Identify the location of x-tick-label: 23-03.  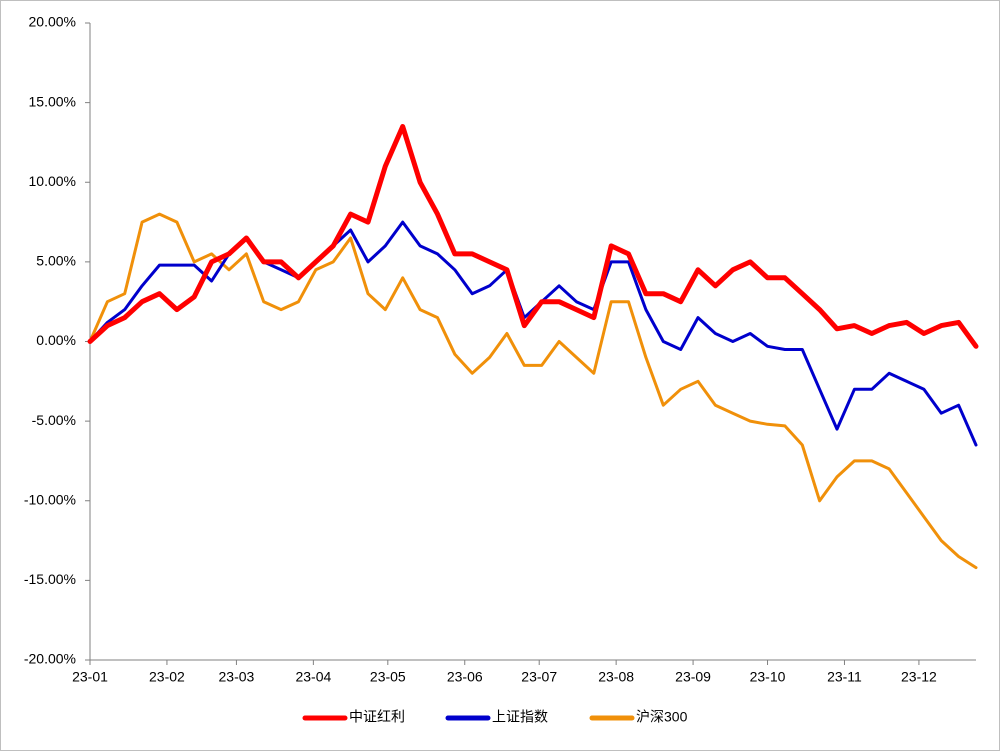
(237, 677).